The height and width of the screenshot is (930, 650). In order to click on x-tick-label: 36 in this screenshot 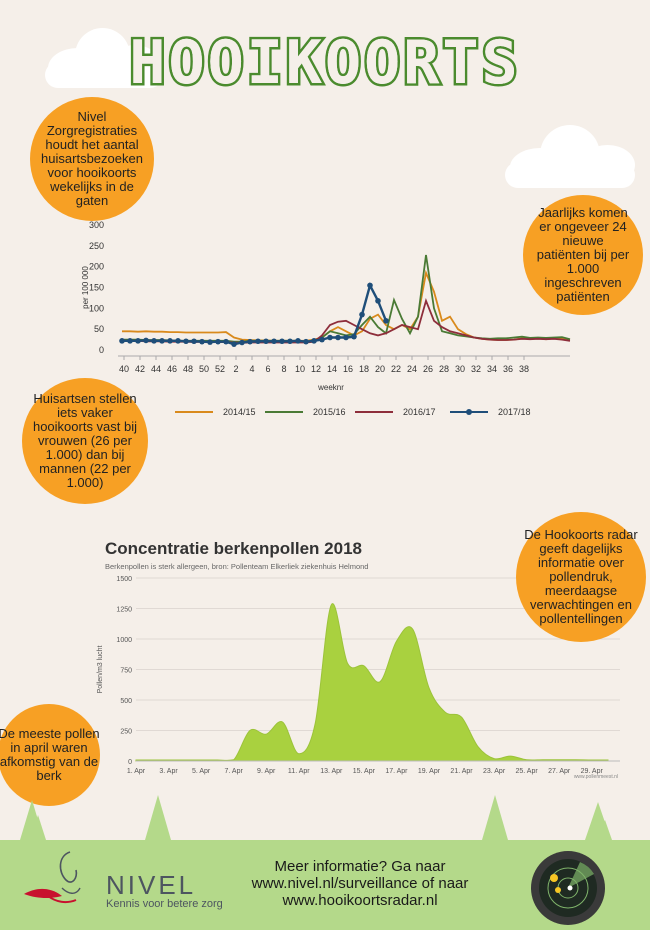, I will do `click(508, 369)`.